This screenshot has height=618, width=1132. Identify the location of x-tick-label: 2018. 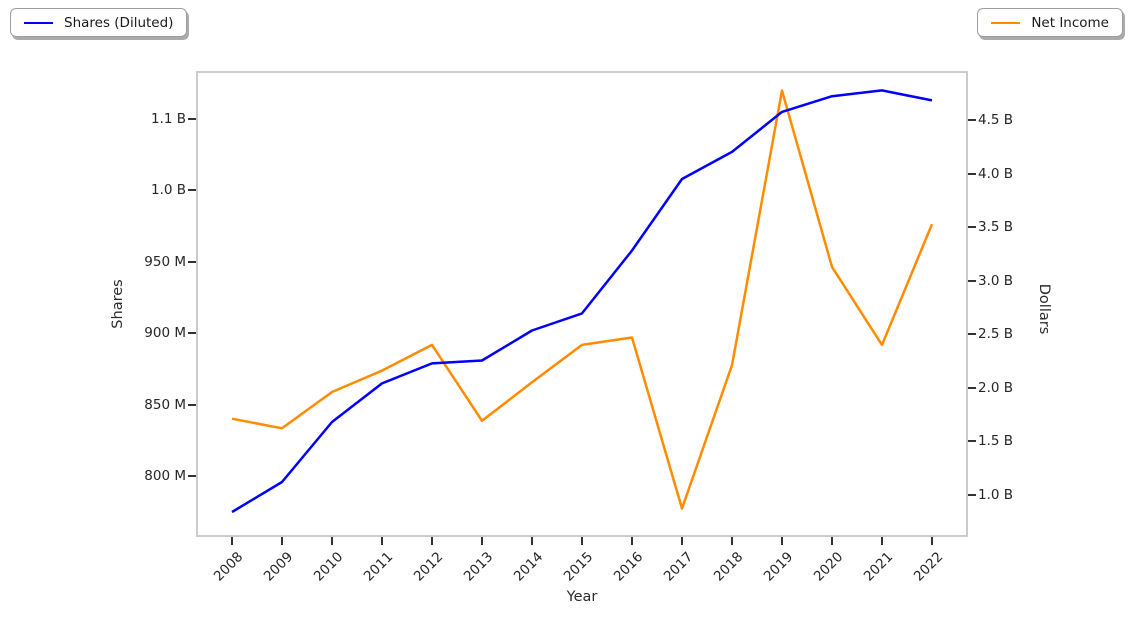
(728, 567).